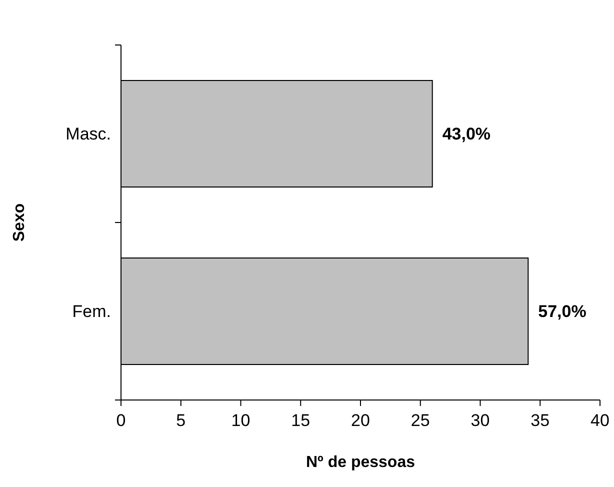 This screenshot has width=614, height=487. Describe the element at coordinates (466, 134) in the screenshot. I see `annotation: 43,0%` at that location.